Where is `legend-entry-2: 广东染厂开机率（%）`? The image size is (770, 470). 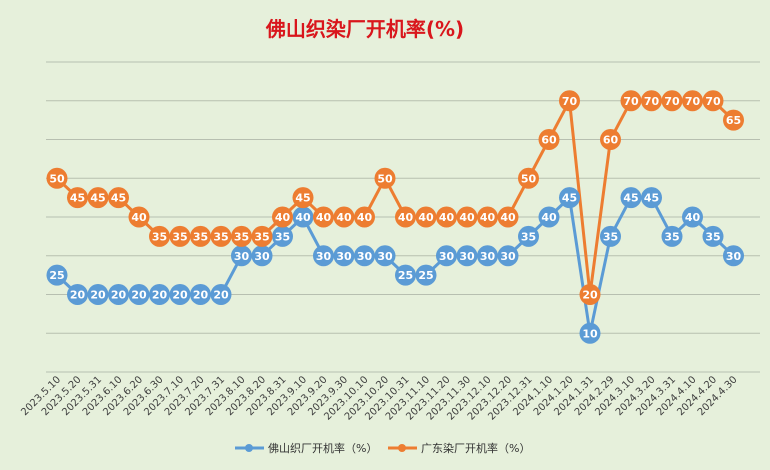
legend-entry-2: 广东染厂开机率（%） is located at coordinates (459, 448).